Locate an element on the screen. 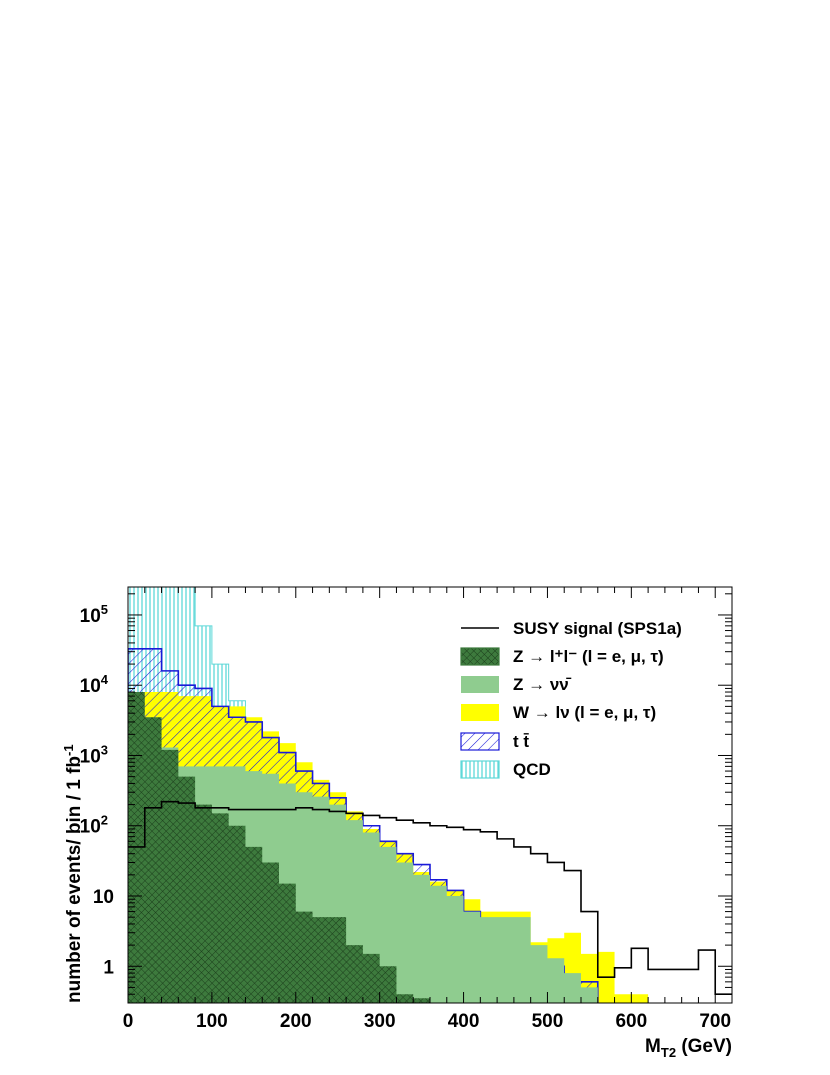 The height and width of the screenshot is (1075, 830). x-tick-label: 200 is located at coordinates (296, 1021).